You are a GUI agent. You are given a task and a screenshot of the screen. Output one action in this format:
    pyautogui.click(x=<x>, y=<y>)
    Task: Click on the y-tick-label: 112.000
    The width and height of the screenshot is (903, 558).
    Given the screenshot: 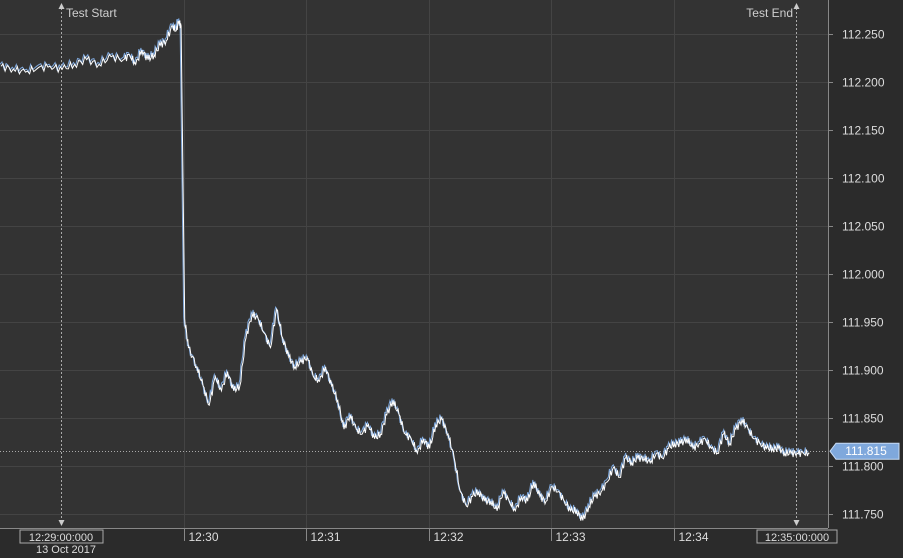 What is the action you would take?
    pyautogui.click(x=863, y=275)
    